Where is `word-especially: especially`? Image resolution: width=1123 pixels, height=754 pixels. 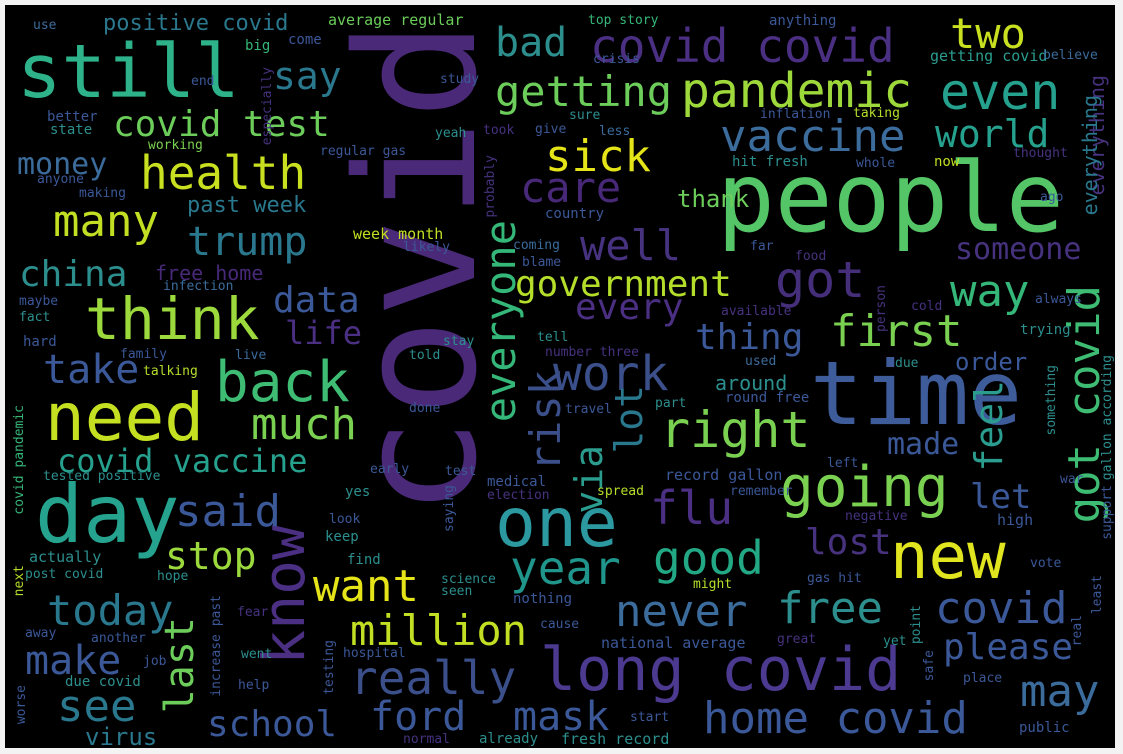
word-especially: especially is located at coordinates (267, 106).